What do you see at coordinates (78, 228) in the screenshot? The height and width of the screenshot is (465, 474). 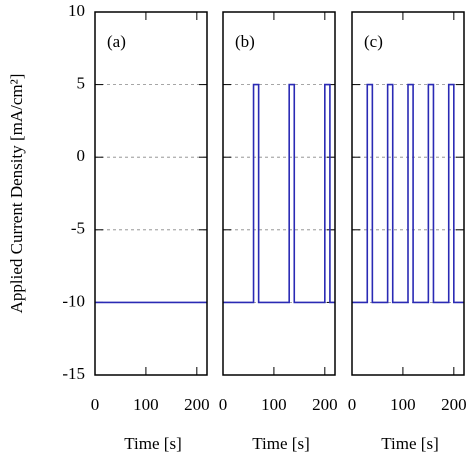 I see `y-tick-label: -5` at bounding box center [78, 228].